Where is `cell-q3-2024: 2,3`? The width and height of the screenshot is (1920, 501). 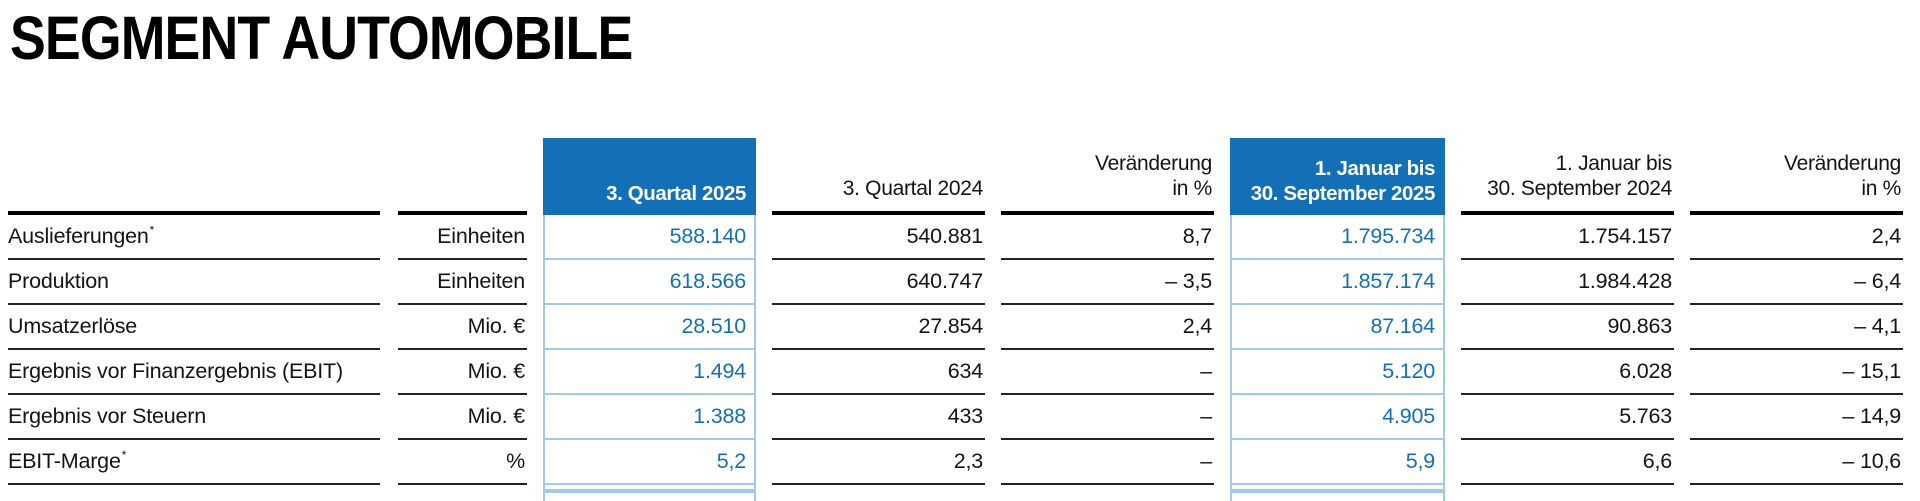 cell-q3-2024: 2,3 is located at coordinates (878, 462).